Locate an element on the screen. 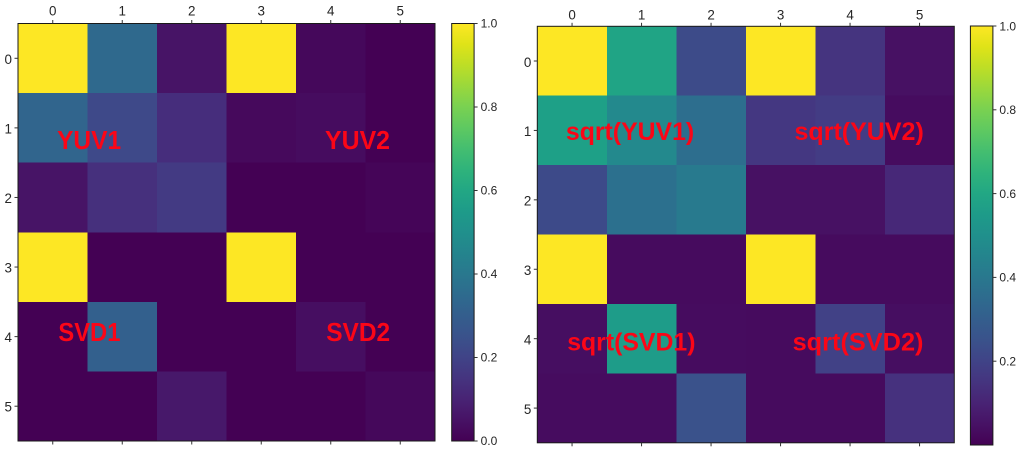 The height and width of the screenshot is (454, 1022). svg-text: sqrt(YUV2) is located at coordinates (859, 132).